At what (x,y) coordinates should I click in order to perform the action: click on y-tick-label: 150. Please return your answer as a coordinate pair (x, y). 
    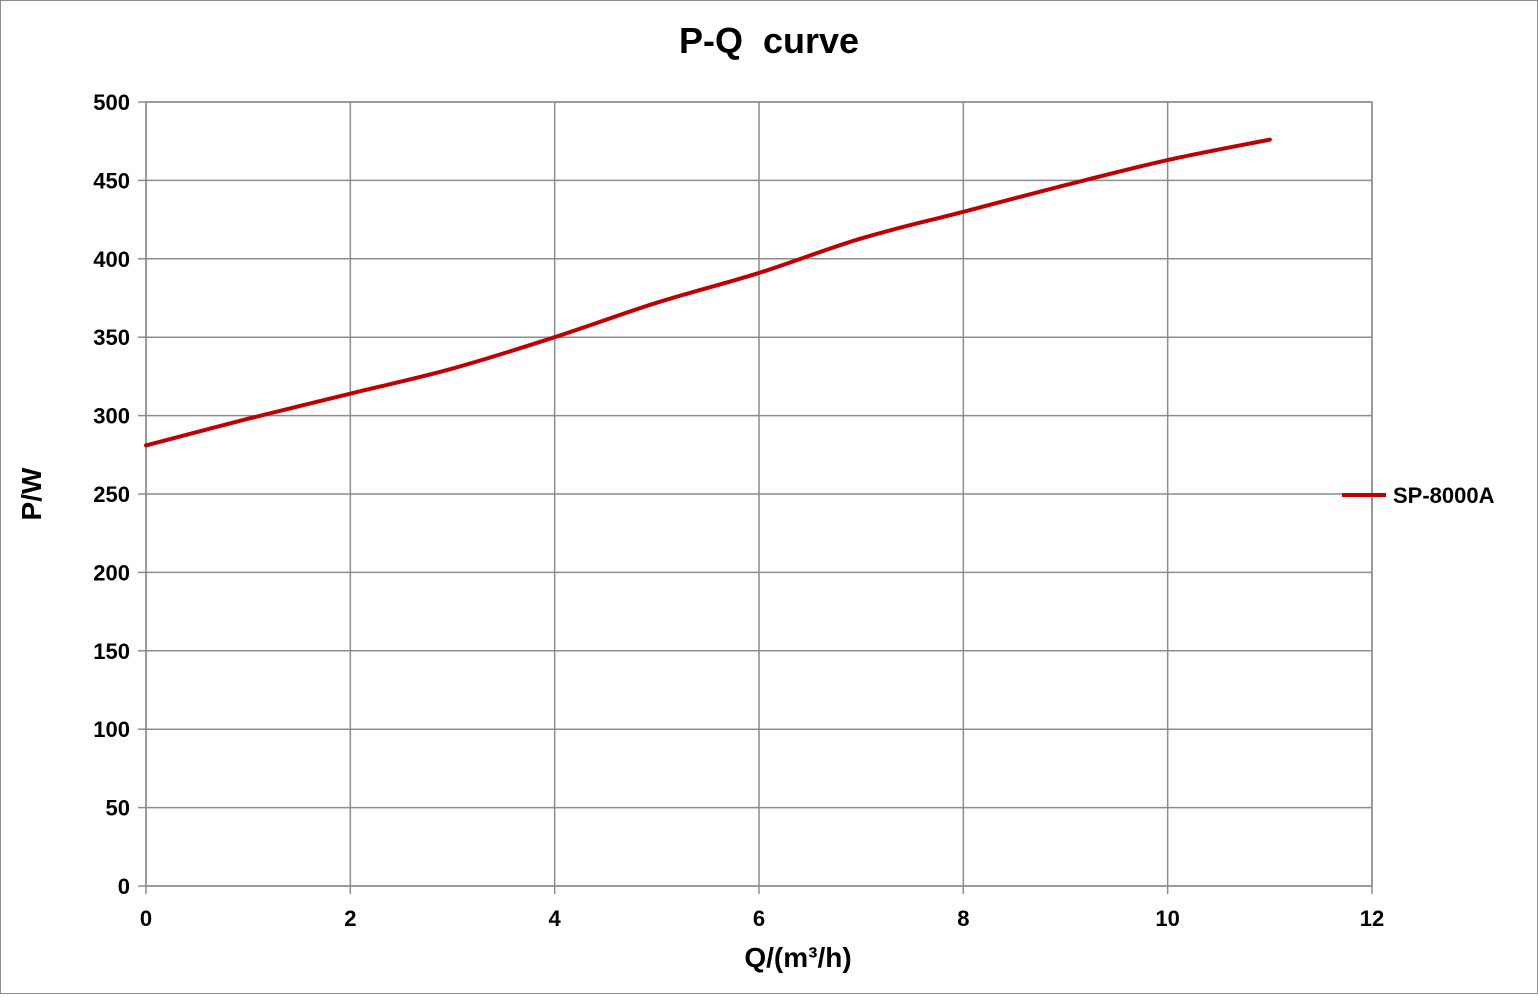
    Looking at the image, I should click on (111, 651).